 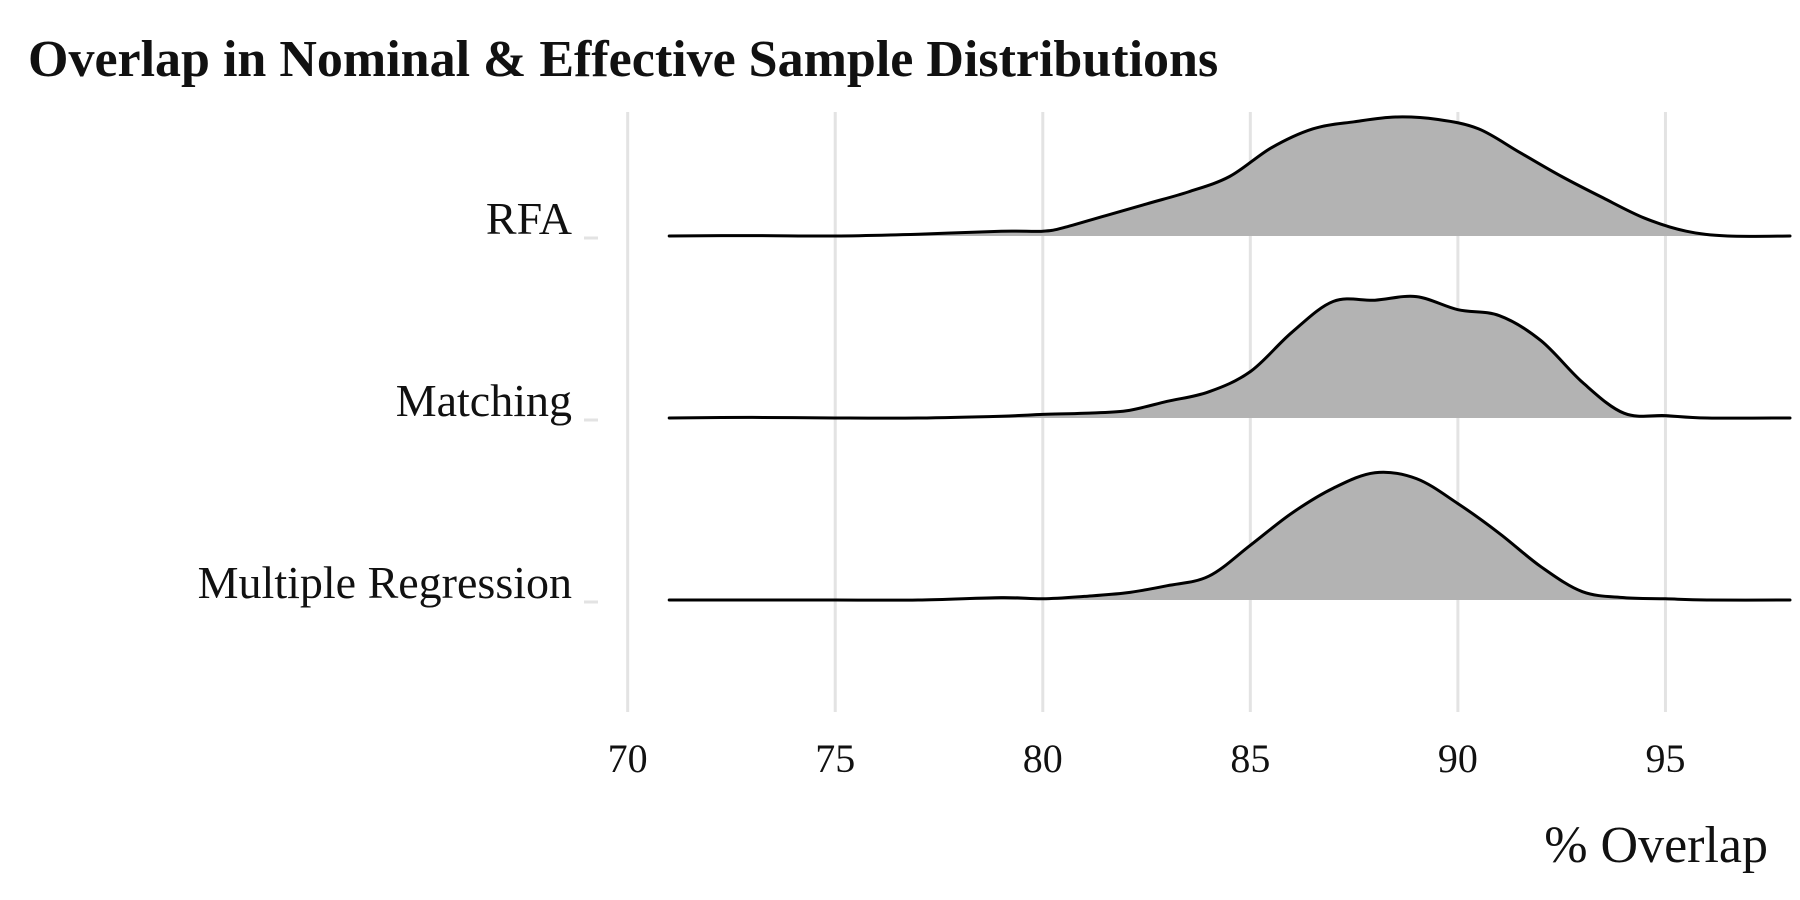 I want to click on ridge-multiple-regression, so click(x=1229, y=536).